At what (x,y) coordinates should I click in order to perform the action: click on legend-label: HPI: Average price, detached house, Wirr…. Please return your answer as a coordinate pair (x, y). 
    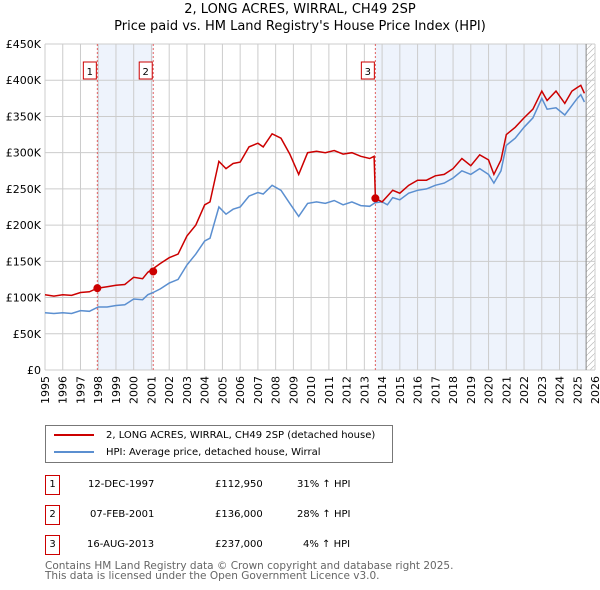
    Looking at the image, I should click on (213, 452).